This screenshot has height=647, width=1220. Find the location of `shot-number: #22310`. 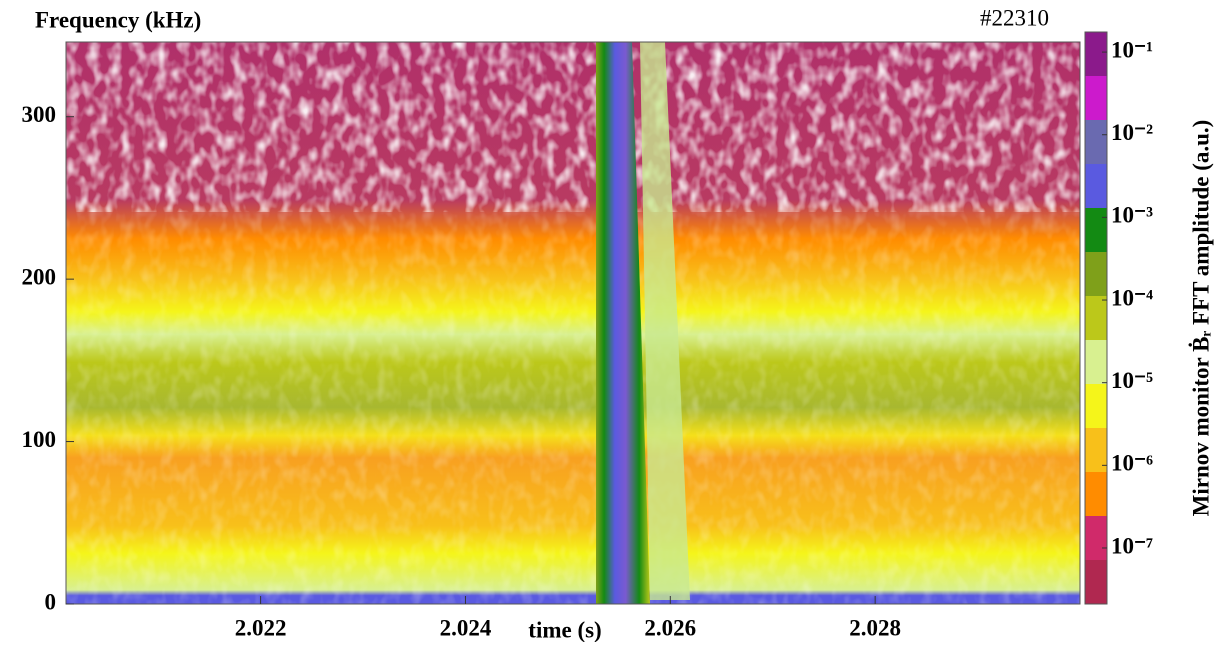

shot-number: #22310 is located at coordinates (1014, 17).